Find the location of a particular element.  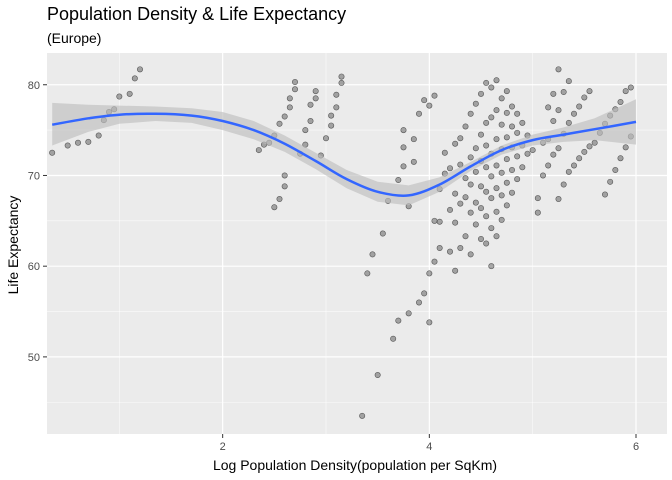

x-axis-ticks: 2 4 6 is located at coordinates (429, 443).